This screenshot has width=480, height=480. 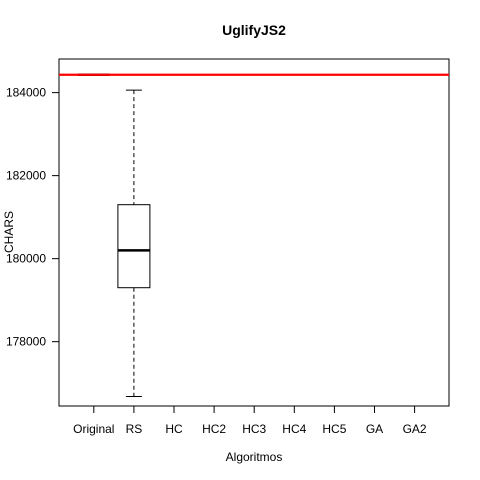 What do you see at coordinates (114, 235) in the screenshot?
I see `box-series` at bounding box center [114, 235].